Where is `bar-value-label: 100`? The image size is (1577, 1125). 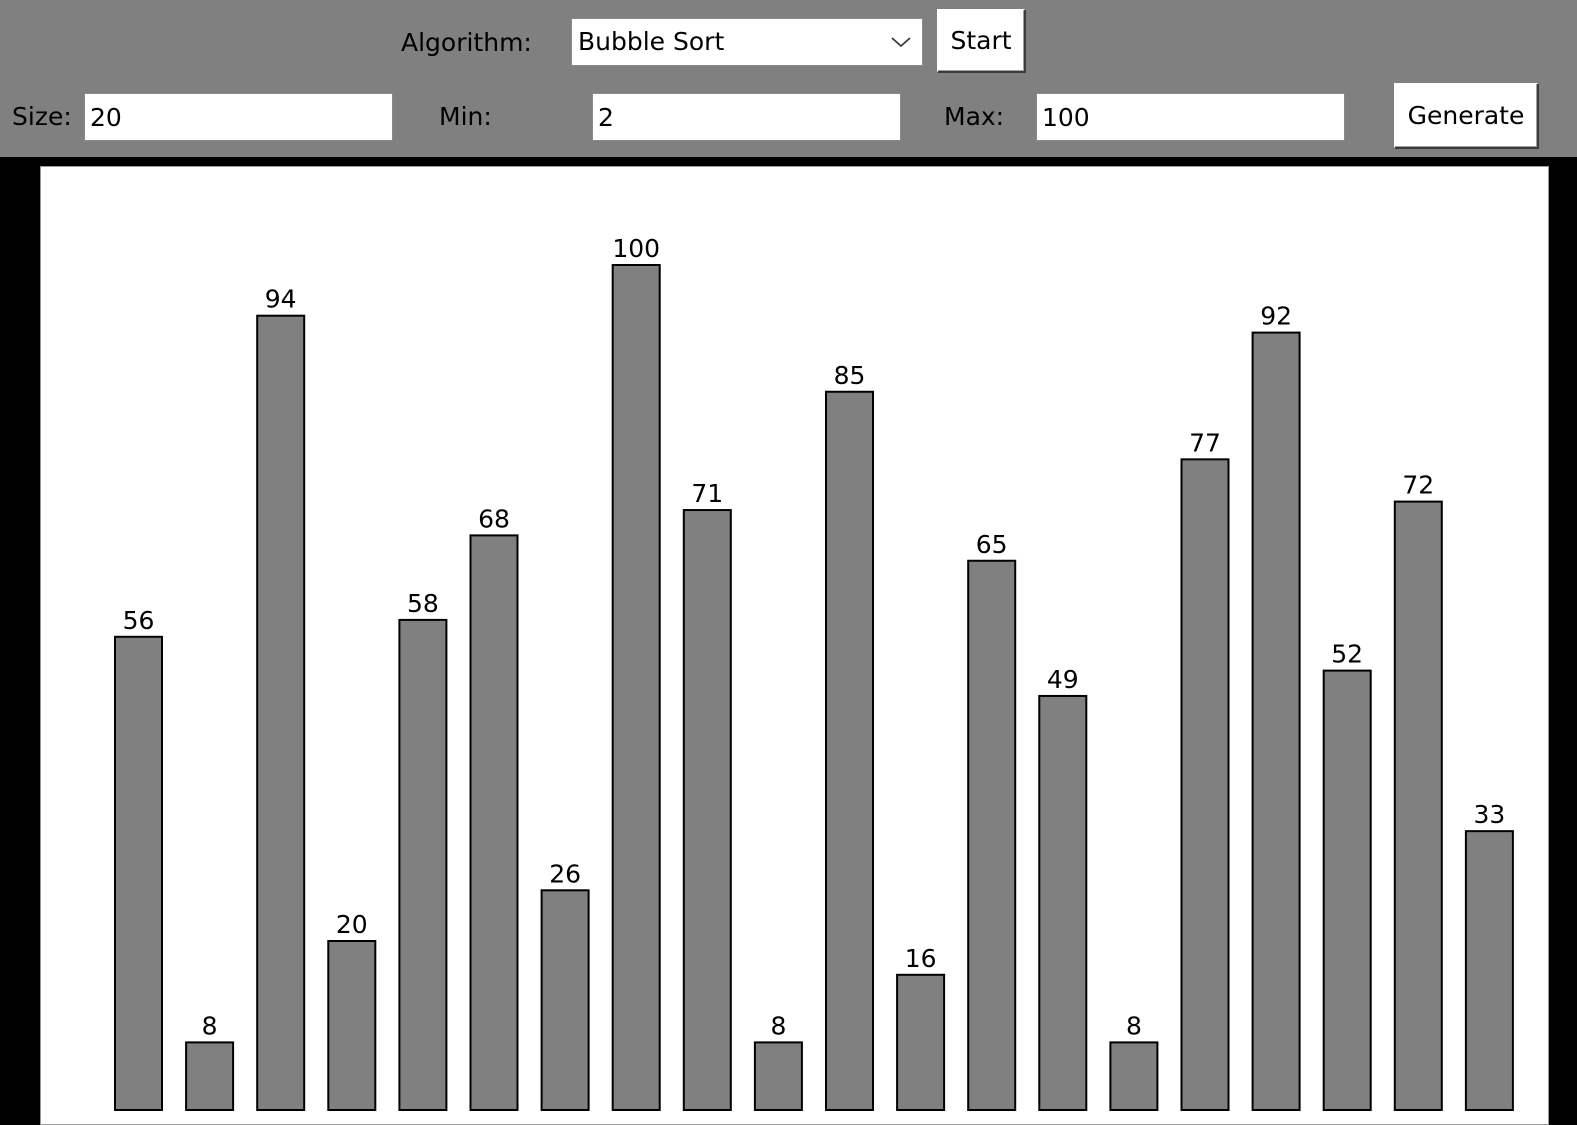 bar-value-label: 100 is located at coordinates (636, 248).